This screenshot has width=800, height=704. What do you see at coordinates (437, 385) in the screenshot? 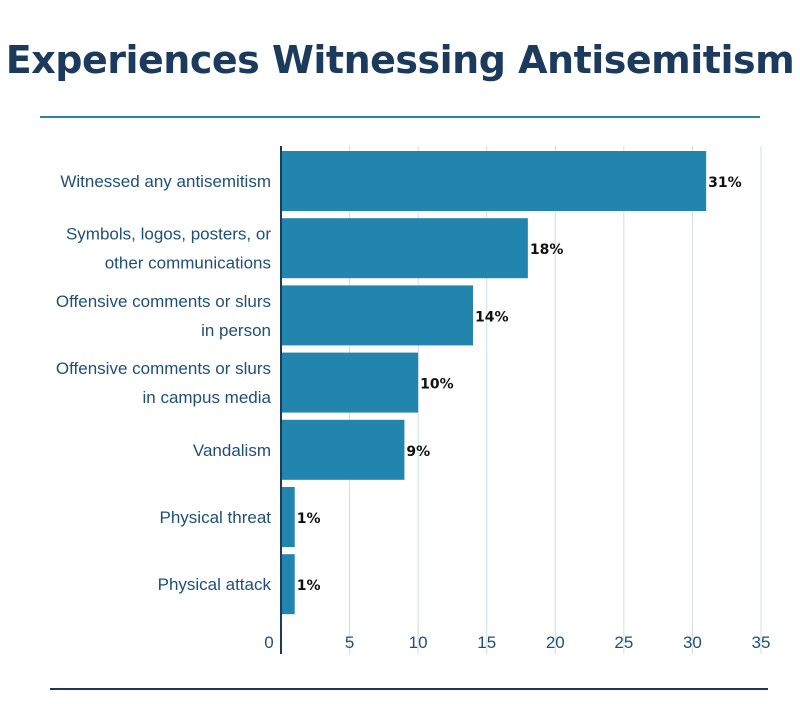
I see `data-label: 10%` at bounding box center [437, 385].